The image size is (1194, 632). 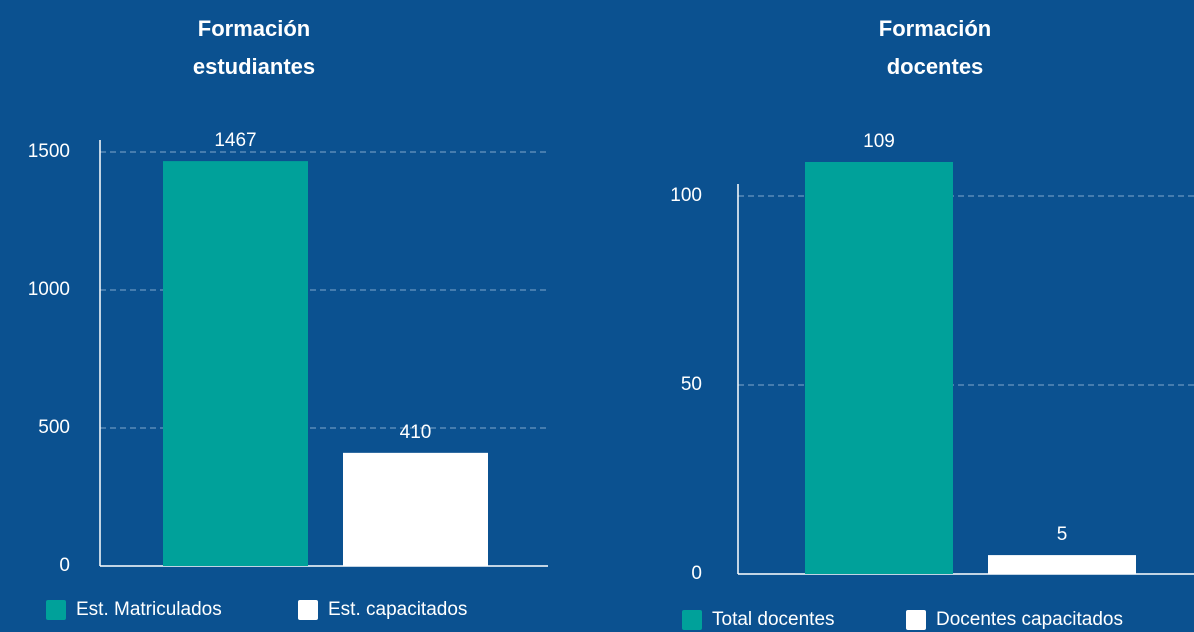 What do you see at coordinates (1062, 534) in the screenshot?
I see `data-label: 5` at bounding box center [1062, 534].